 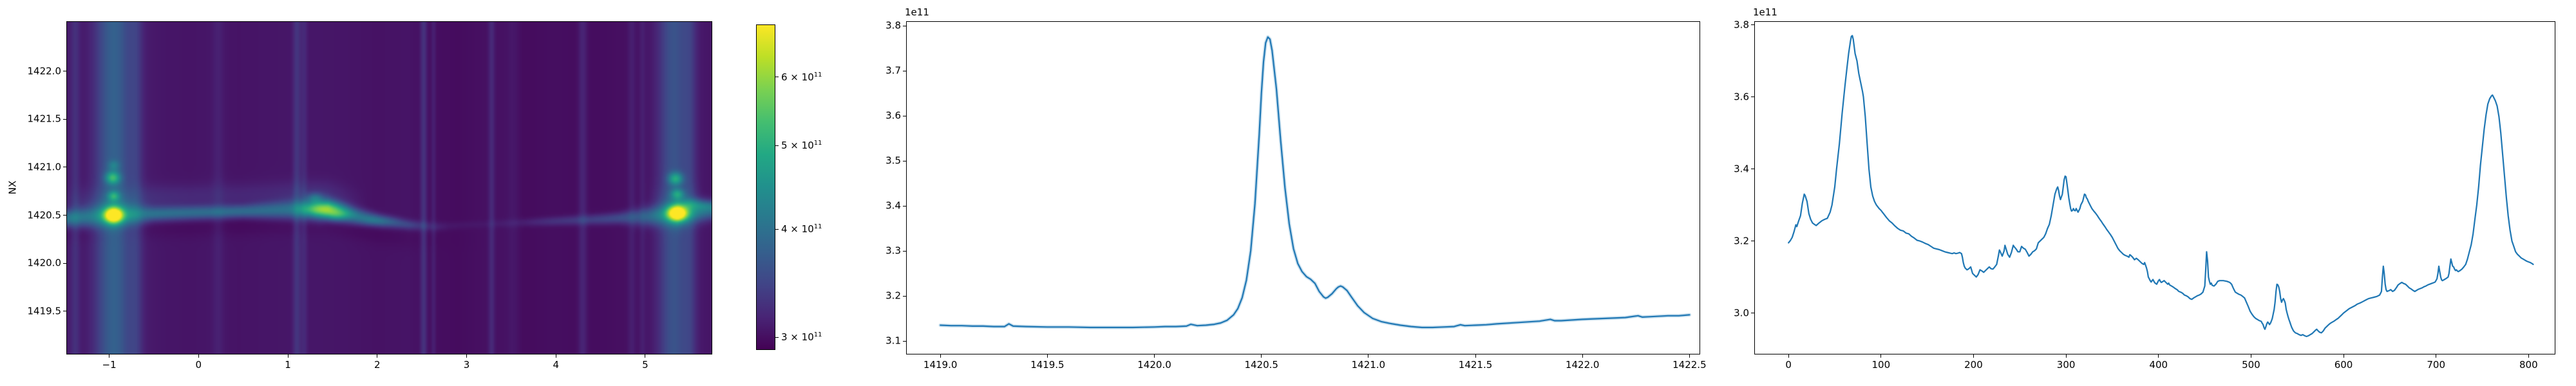 What do you see at coordinates (893, 160) in the screenshot?
I see `y-tick-label: 3.5` at bounding box center [893, 160].